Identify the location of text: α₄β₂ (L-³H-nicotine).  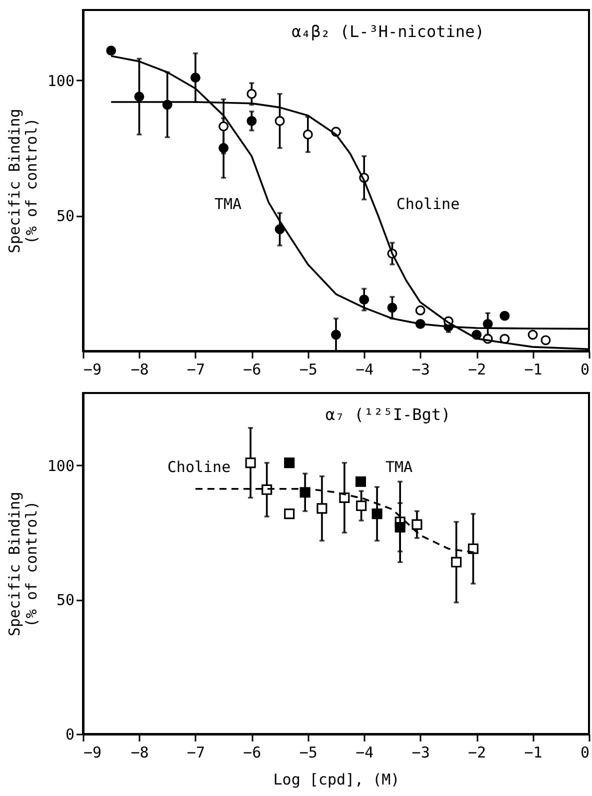
(388, 31).